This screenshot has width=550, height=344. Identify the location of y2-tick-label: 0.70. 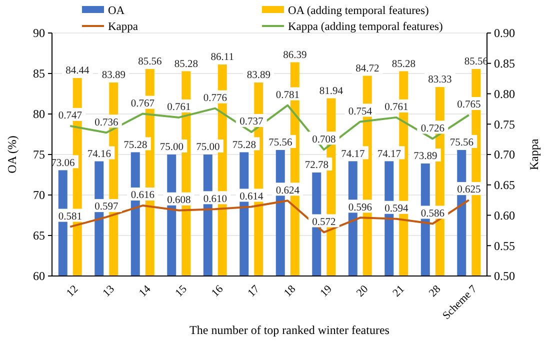
(504, 155).